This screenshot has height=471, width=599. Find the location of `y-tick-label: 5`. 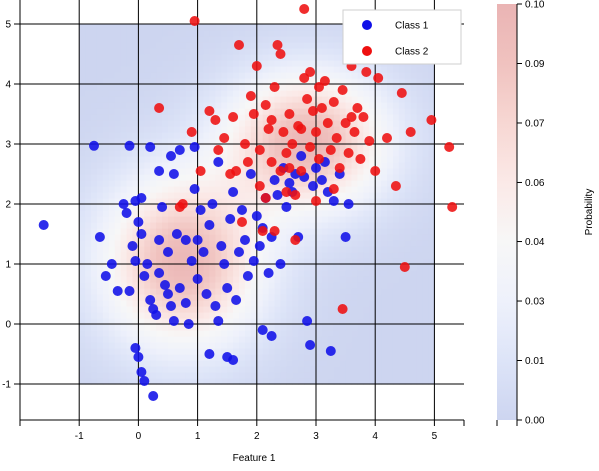

y-tick-label: 5 is located at coordinates (8, 25).